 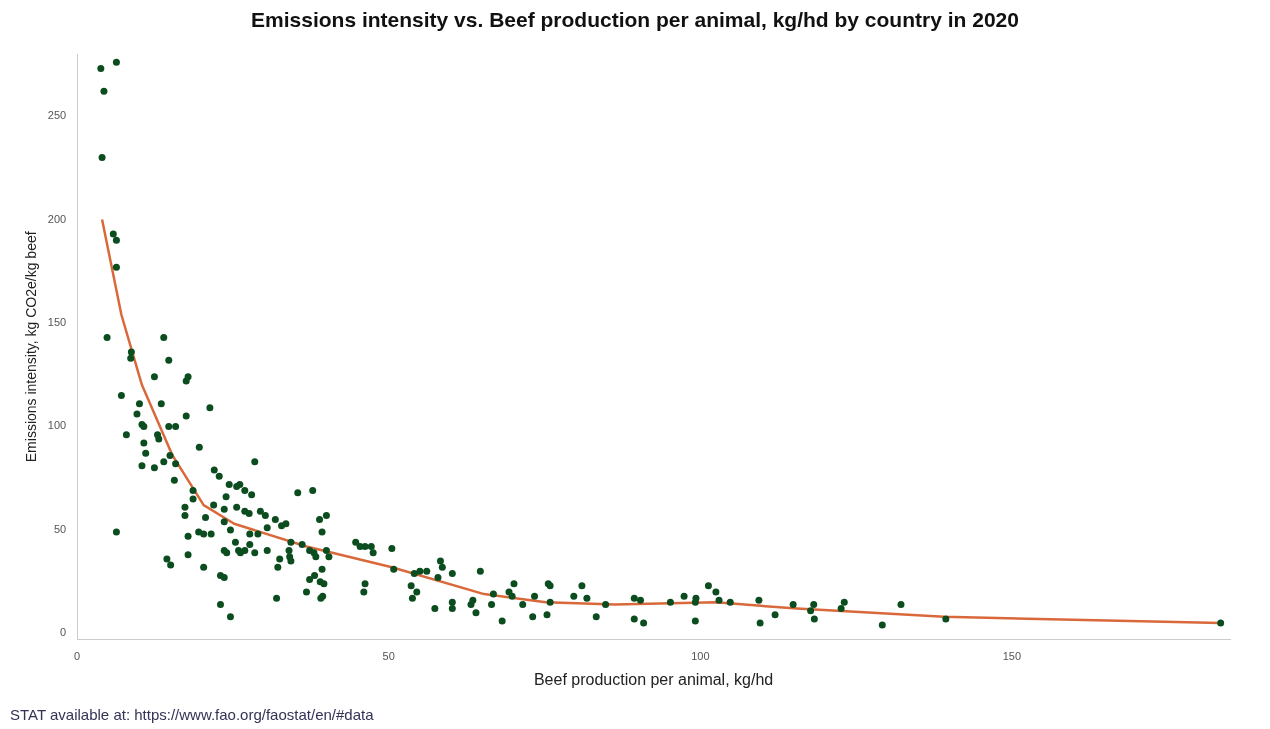 What do you see at coordinates (57, 115) in the screenshot?
I see `y-tick-label: 250` at bounding box center [57, 115].